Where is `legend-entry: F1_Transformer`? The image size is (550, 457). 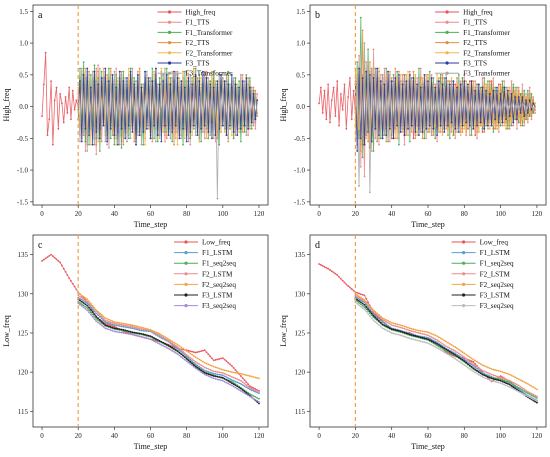 legend-entry: F1_Transformer is located at coordinates (473, 33).